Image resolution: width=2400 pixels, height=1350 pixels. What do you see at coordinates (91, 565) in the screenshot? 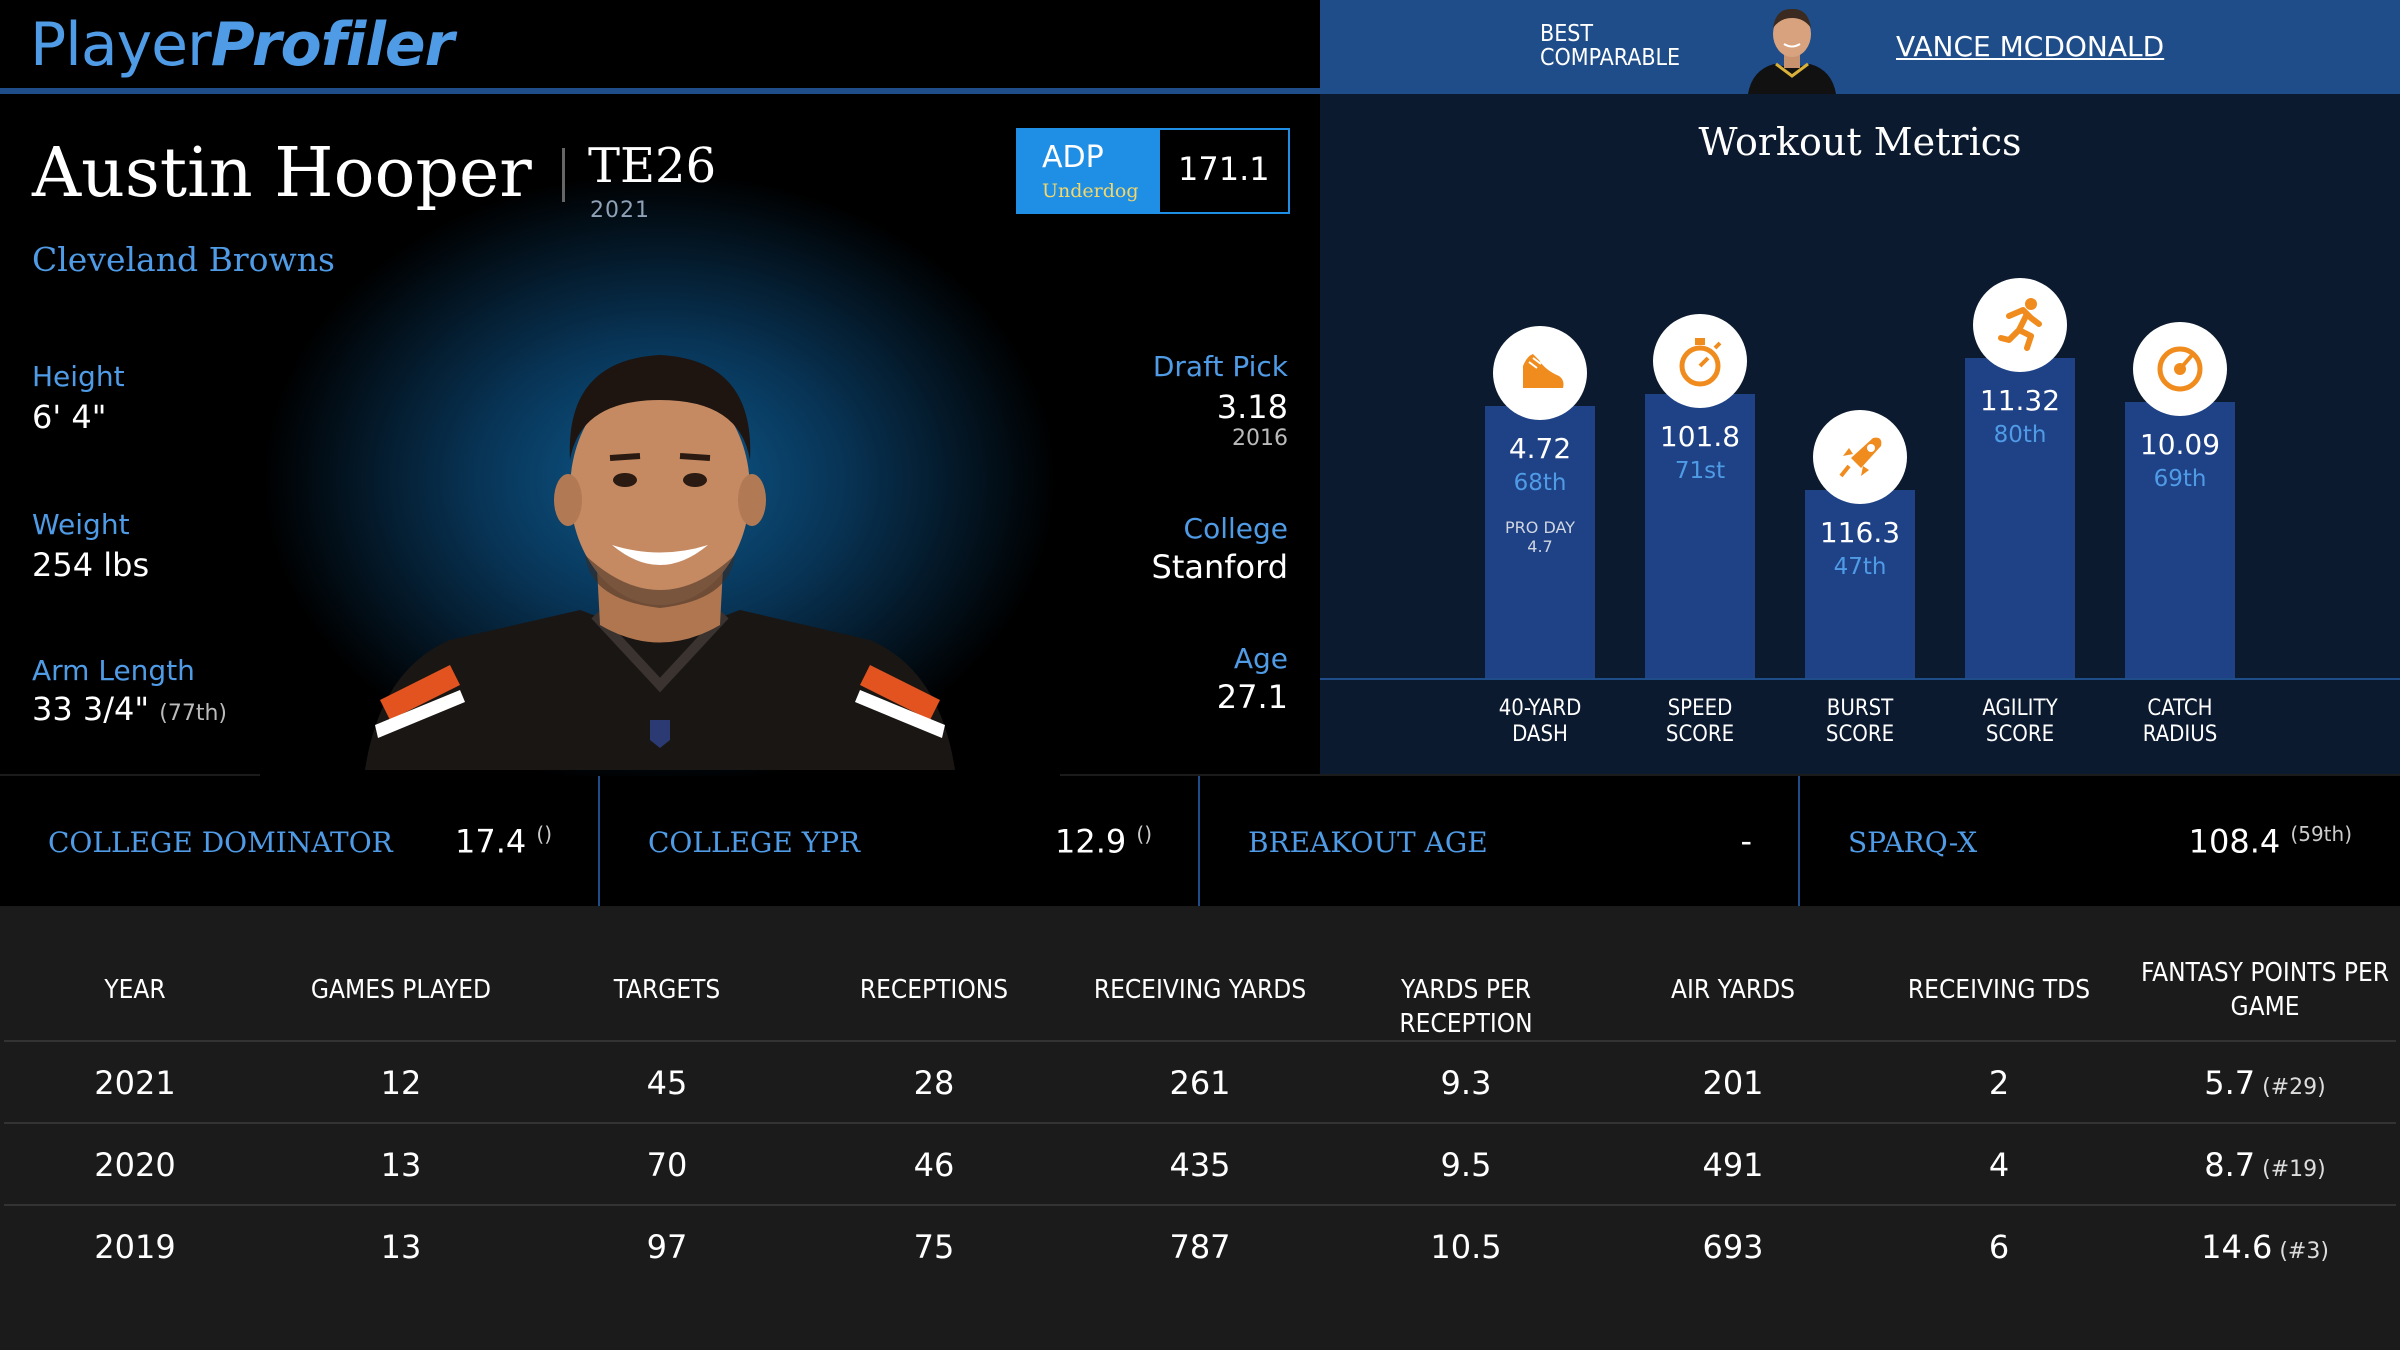
I see `weight-value: 254 lbs` at bounding box center [91, 565].